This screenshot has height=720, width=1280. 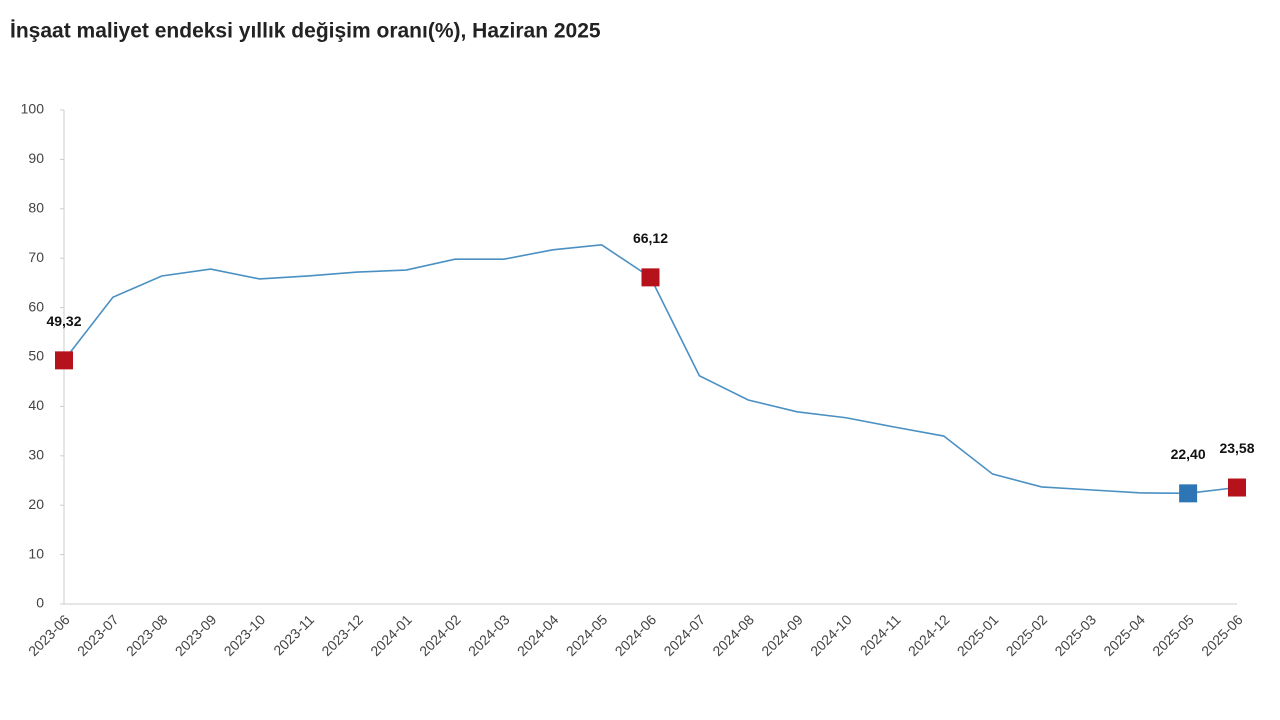 I want to click on x-tick-label: 2024-05, so click(x=587, y=635).